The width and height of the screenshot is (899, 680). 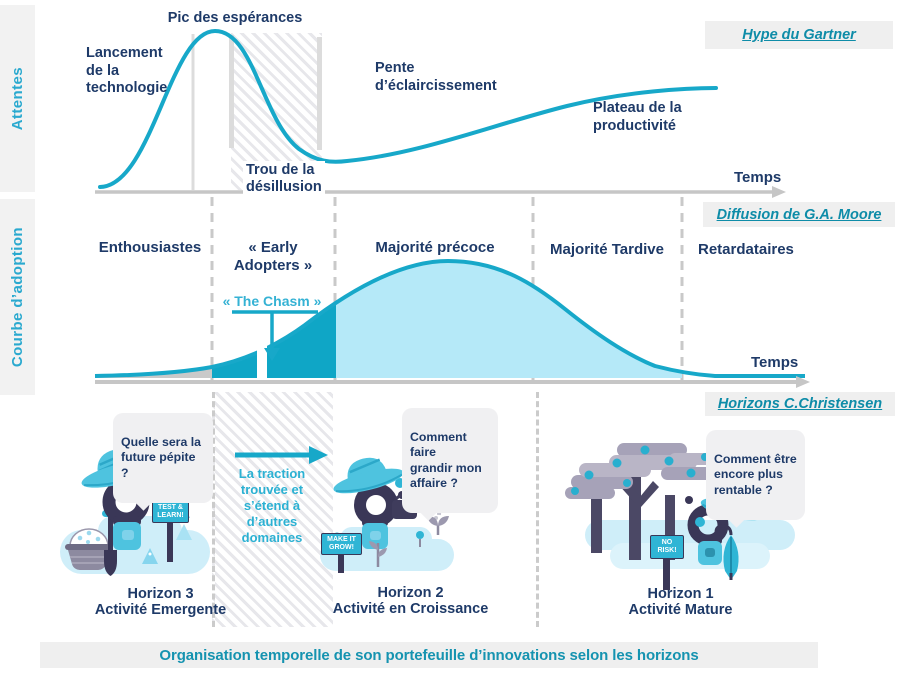 I want to click on launch-label: Lancement de la technologie, so click(x=127, y=70).